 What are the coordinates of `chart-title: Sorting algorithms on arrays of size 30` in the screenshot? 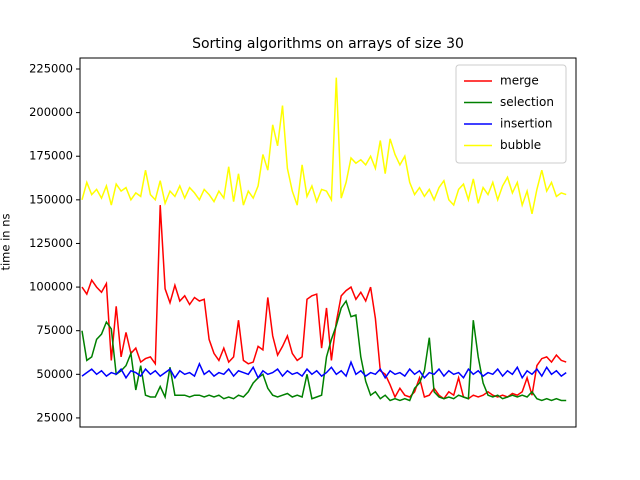 It's located at (328, 44).